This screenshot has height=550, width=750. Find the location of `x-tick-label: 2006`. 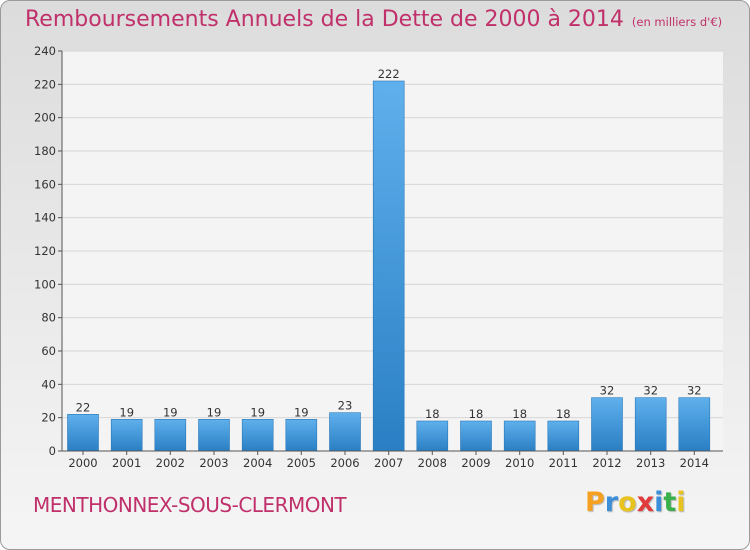

x-tick-label: 2006 is located at coordinates (344, 463).